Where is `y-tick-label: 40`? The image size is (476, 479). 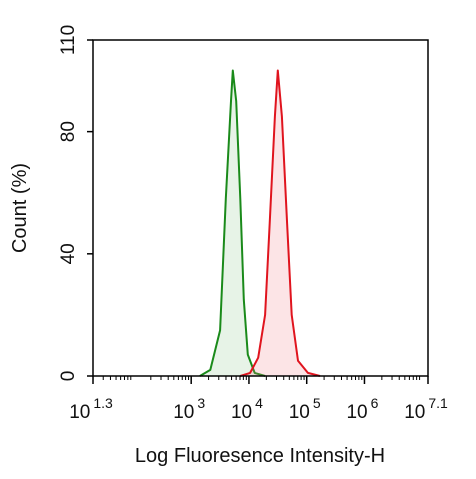 y-tick-label: 40 is located at coordinates (68, 253).